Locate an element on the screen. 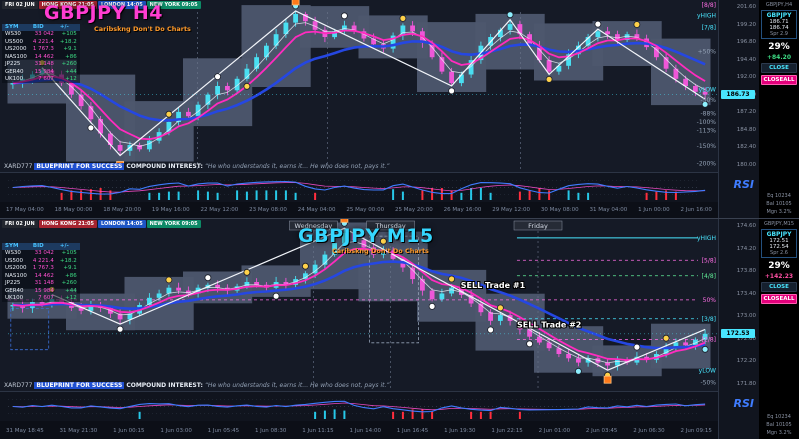 This screenshot has width=799, height=439. price-scale-value: 173.00 is located at coordinates (746, 316).